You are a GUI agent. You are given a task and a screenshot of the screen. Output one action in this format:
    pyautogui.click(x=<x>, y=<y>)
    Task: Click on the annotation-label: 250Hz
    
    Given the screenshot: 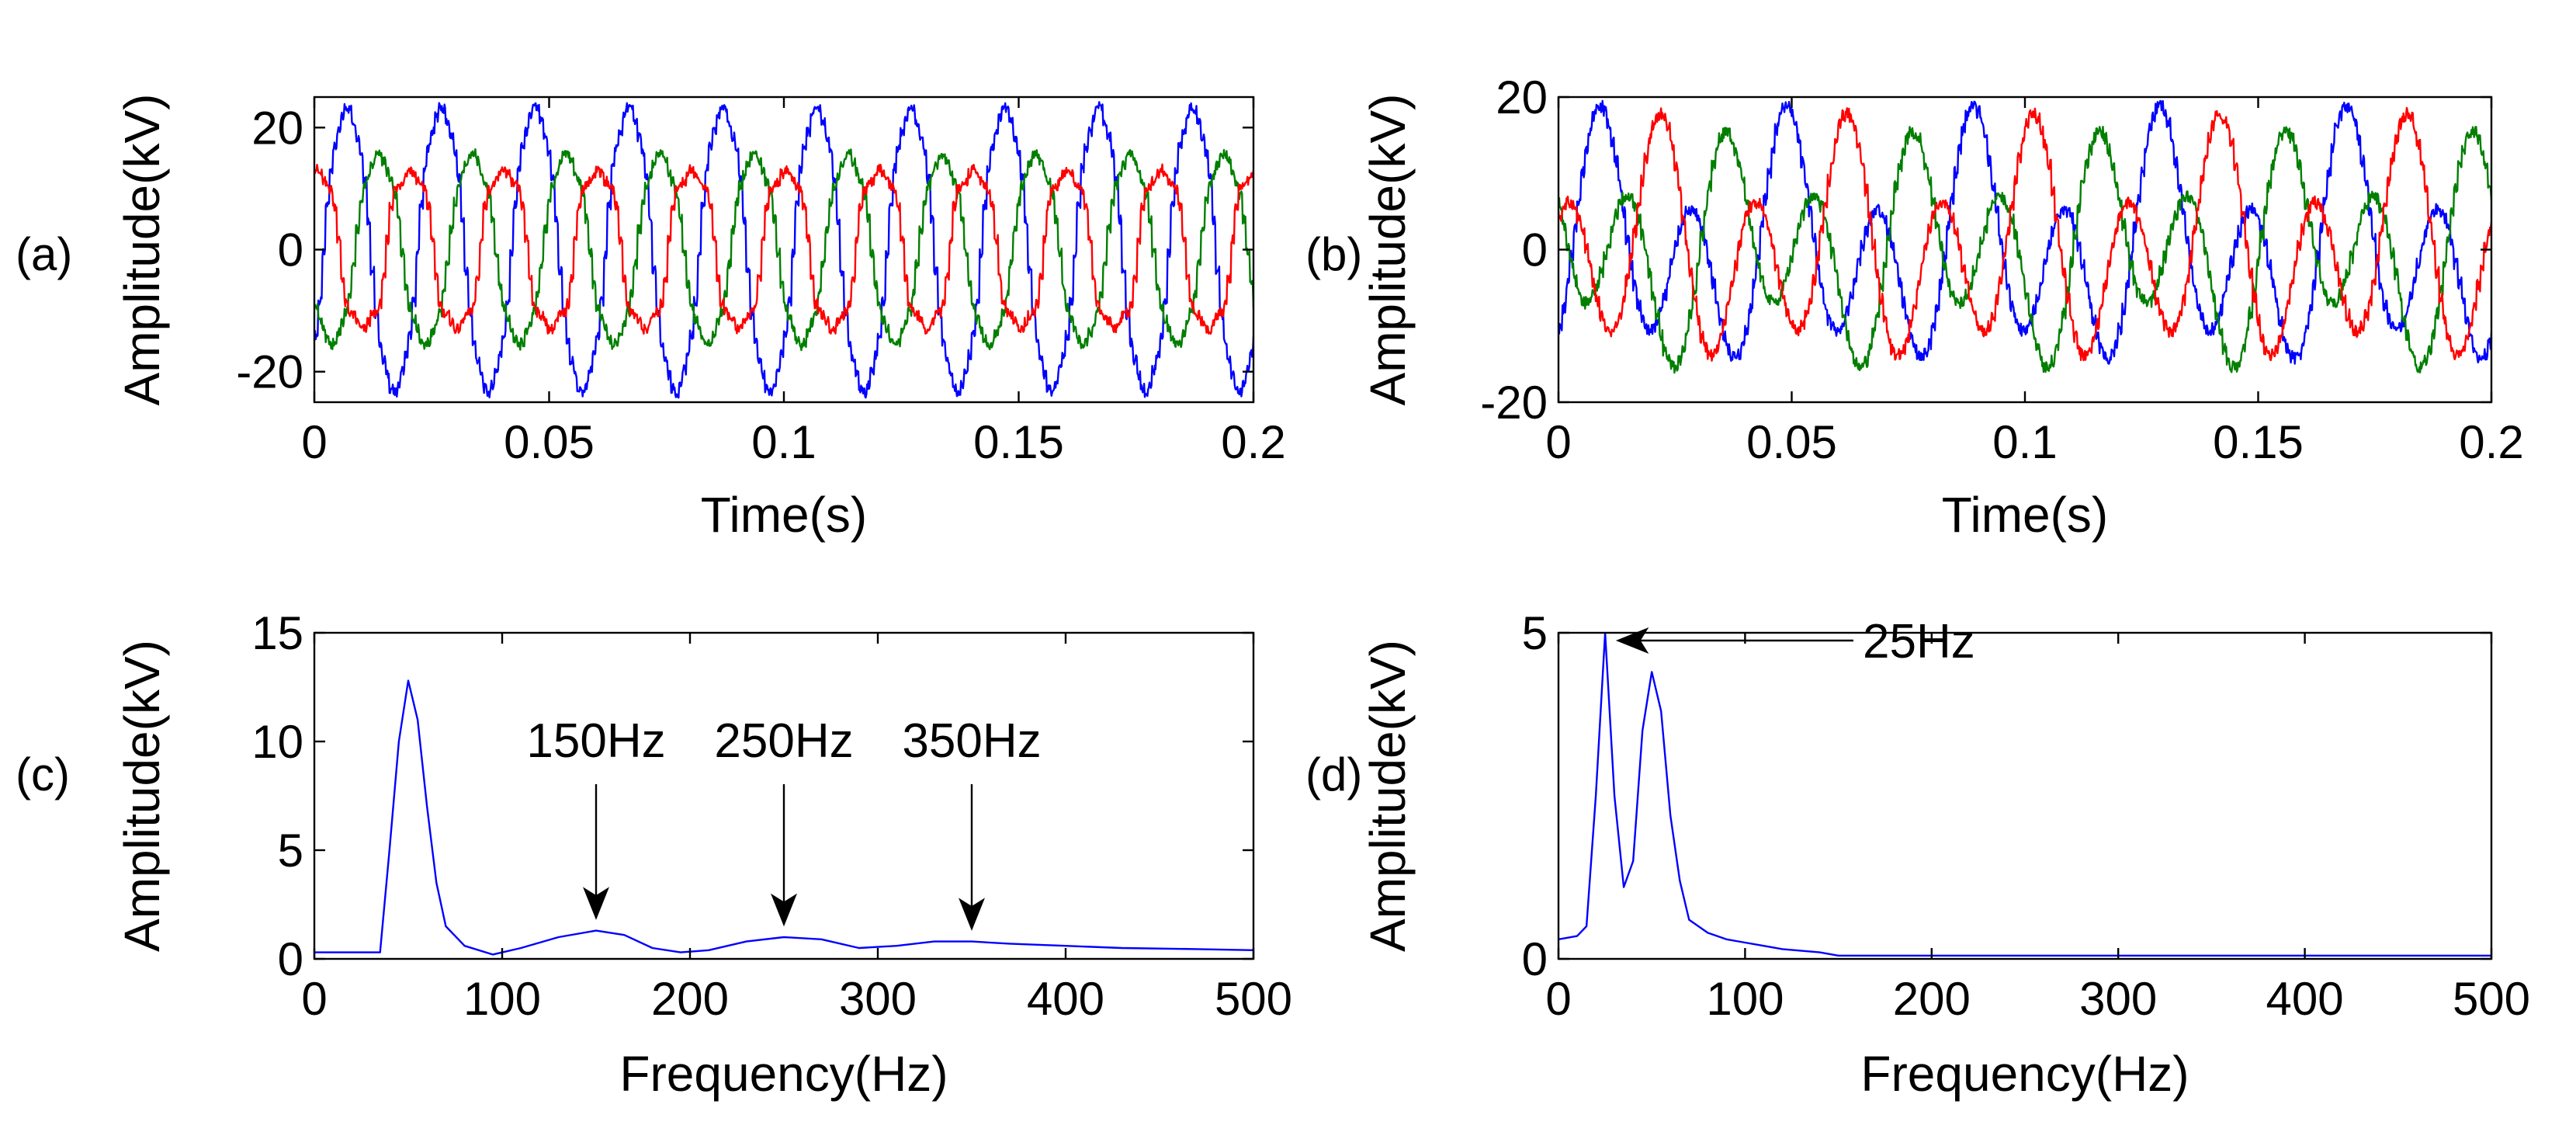 What is the action you would take?
    pyautogui.click(x=783, y=741)
    